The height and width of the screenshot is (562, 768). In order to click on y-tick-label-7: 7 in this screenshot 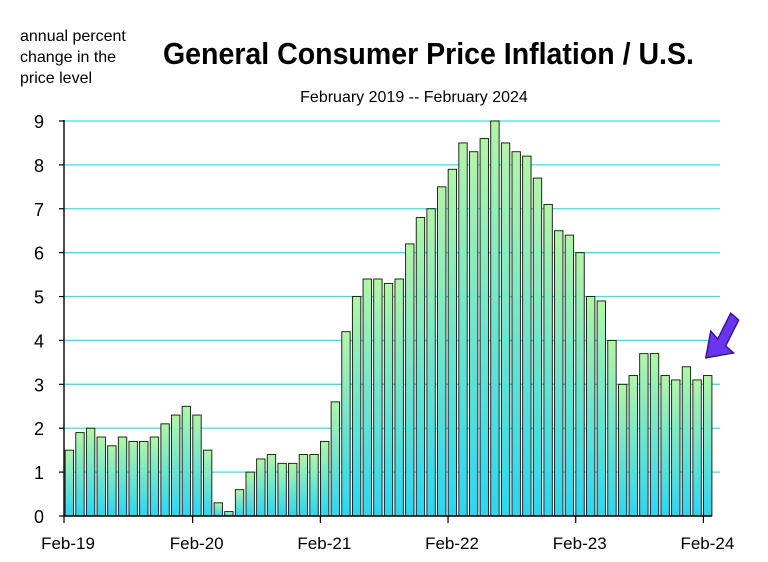, I will do `click(39, 210)`.